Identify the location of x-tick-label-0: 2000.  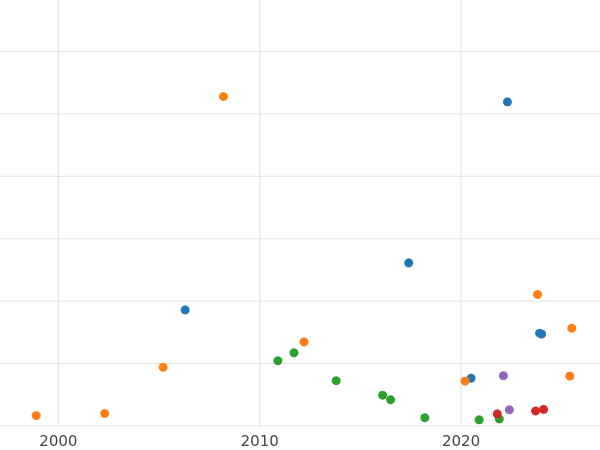
(58, 441).